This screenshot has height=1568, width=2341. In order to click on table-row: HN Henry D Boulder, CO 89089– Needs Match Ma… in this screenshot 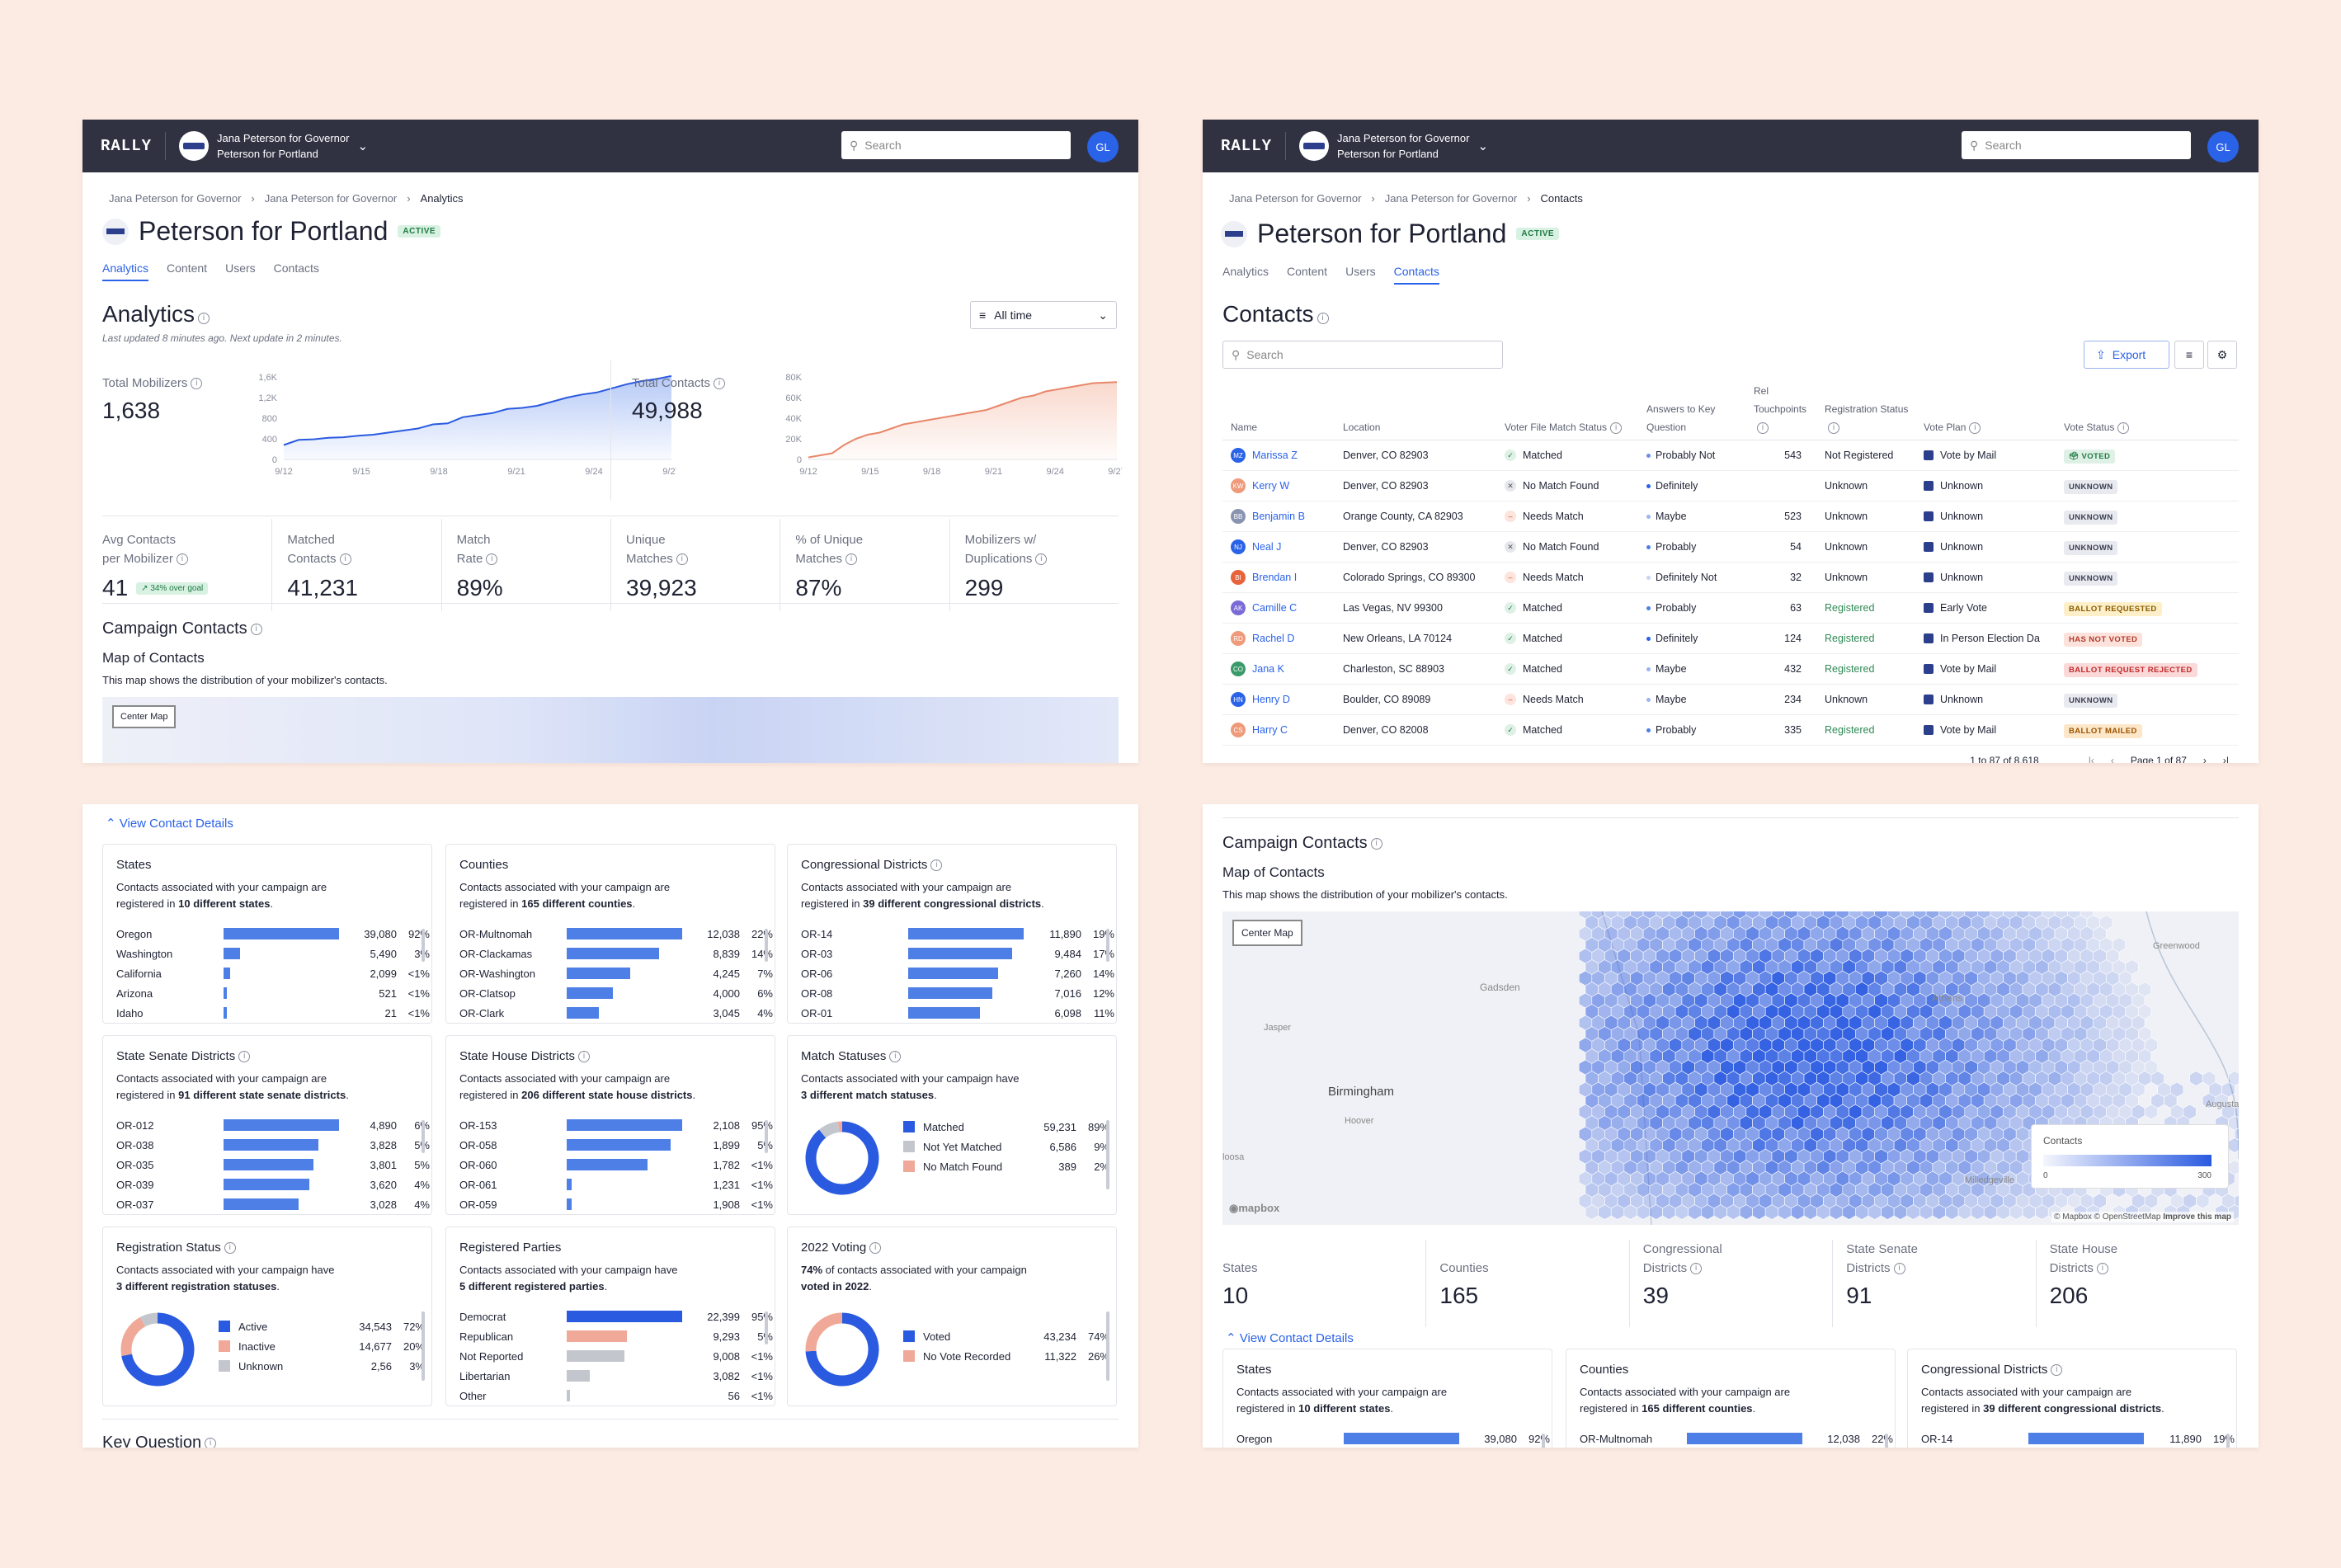, I will do `click(1730, 699)`.